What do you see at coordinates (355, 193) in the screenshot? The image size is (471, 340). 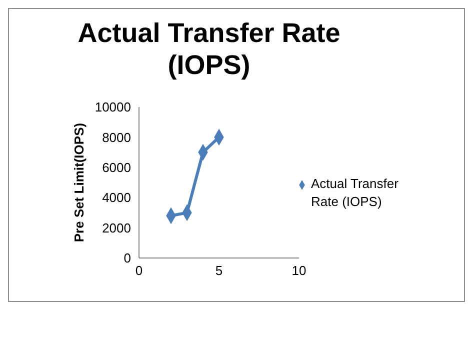 I see `legend-label: Actual Transfer Rate (IOPS)` at bounding box center [355, 193].